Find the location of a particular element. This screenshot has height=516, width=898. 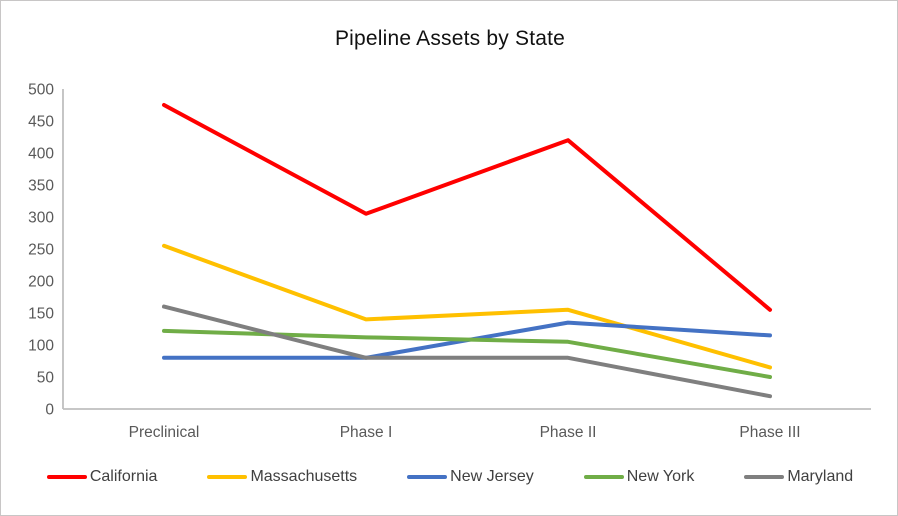

series-line-new-york is located at coordinates (467, 353).